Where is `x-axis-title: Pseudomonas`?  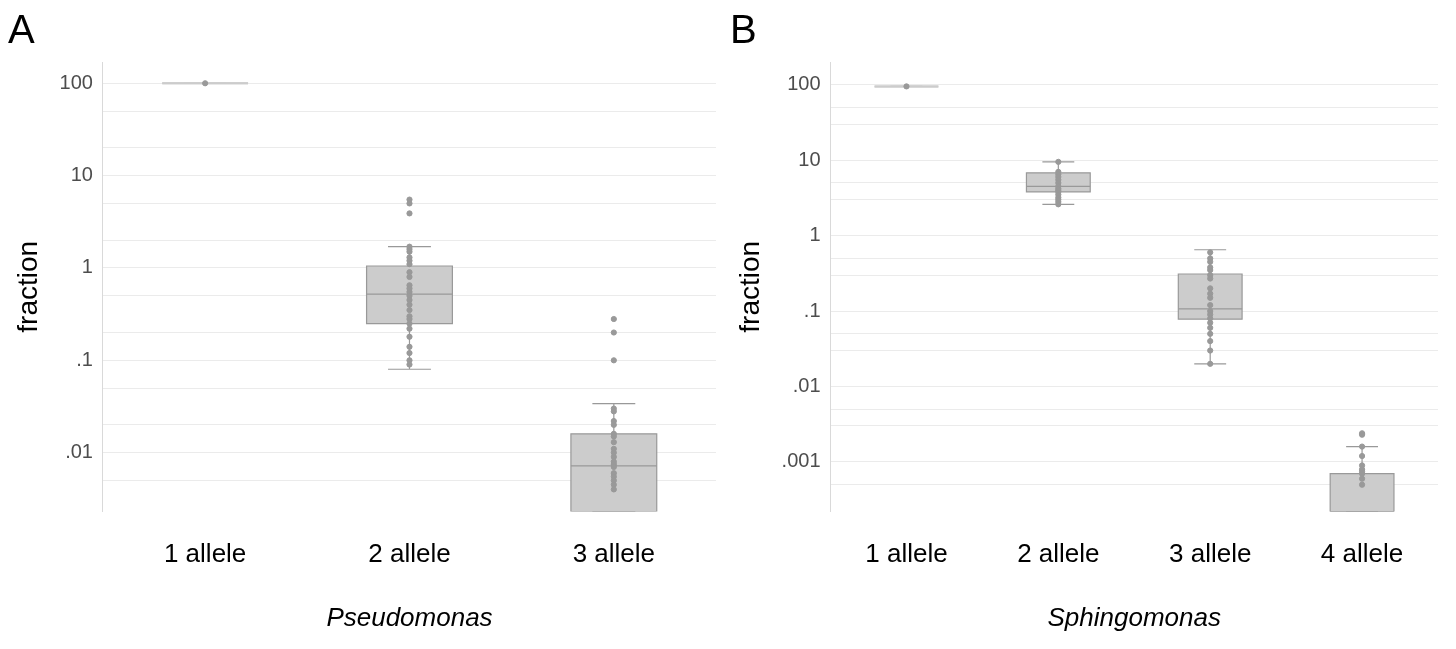 x-axis-title: Pseudomonas is located at coordinates (409, 616).